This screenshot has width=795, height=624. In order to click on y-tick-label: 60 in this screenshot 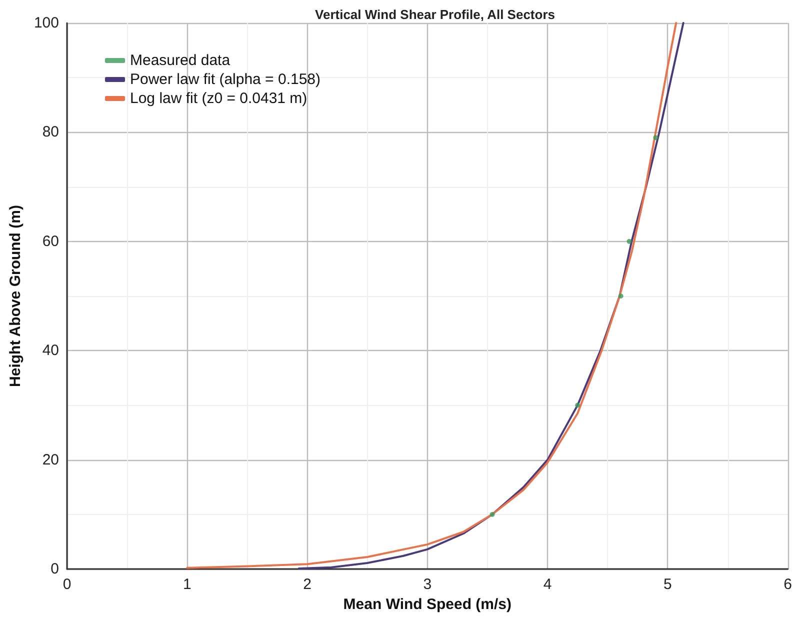, I will do `click(50, 241)`.